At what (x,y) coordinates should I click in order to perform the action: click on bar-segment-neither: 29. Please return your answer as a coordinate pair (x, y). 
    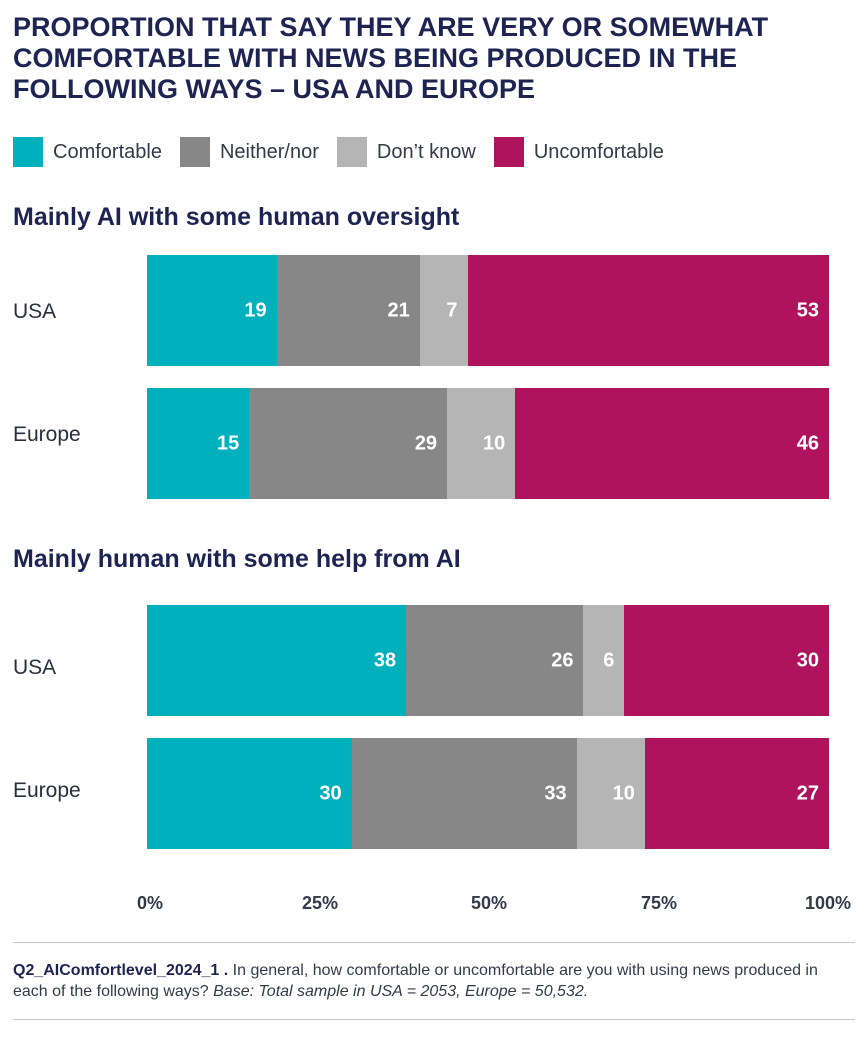
    Looking at the image, I should click on (348, 443).